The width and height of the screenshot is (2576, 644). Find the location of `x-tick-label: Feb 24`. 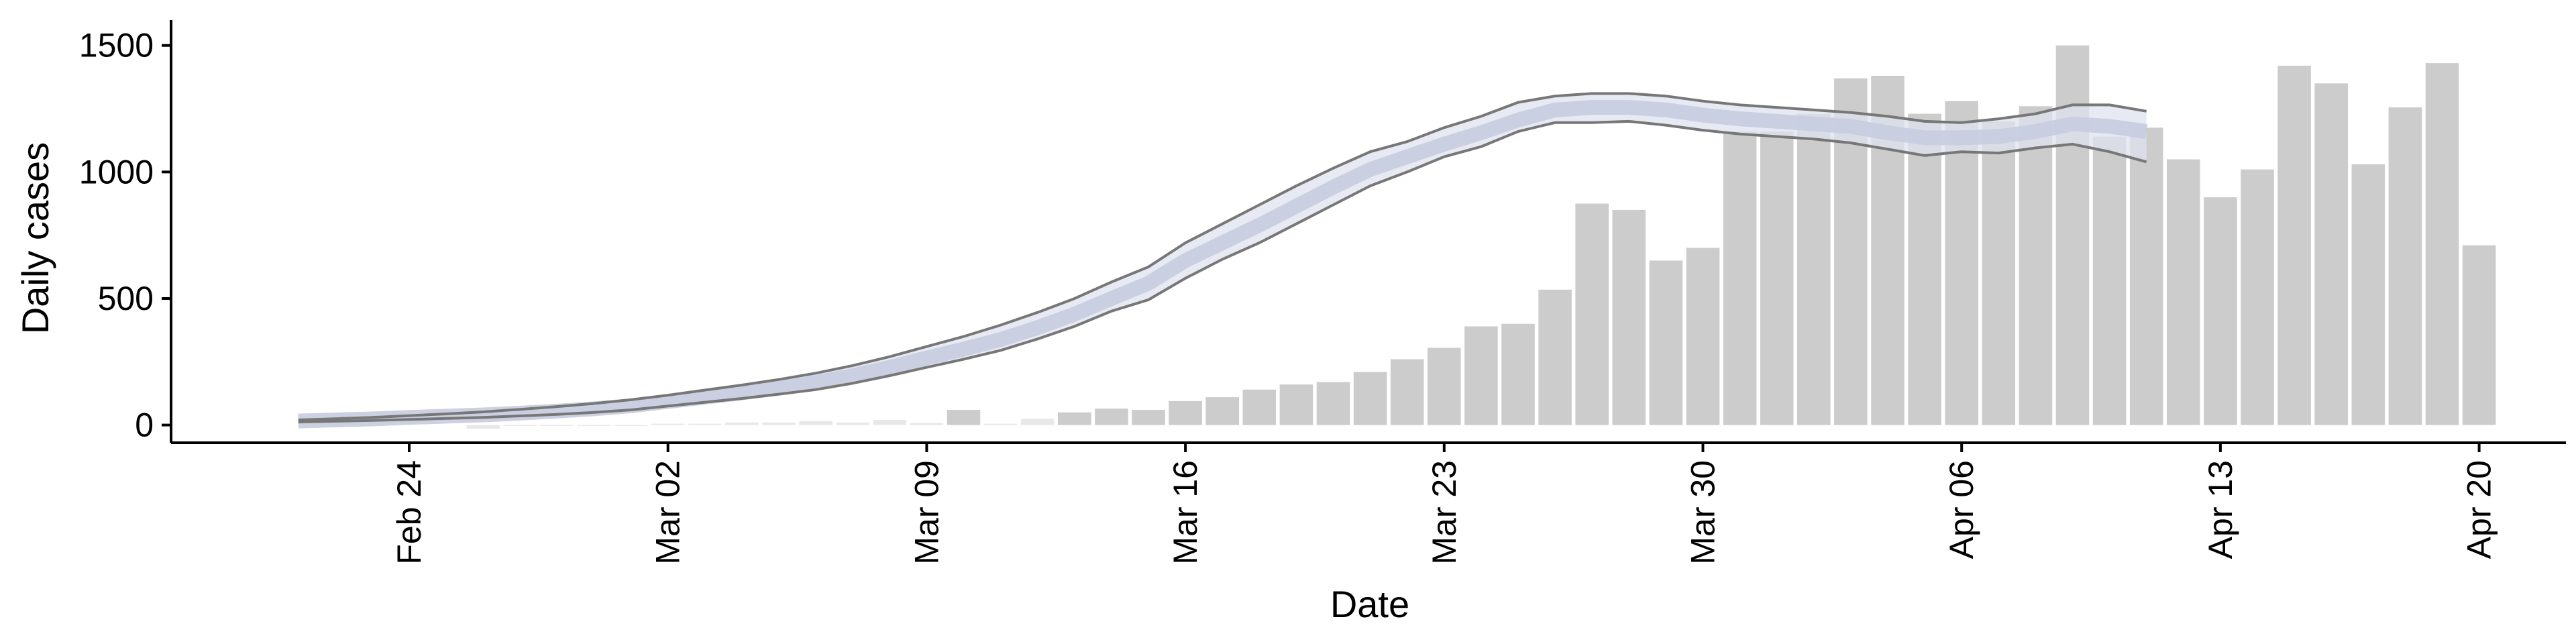

x-tick-label: Feb 24 is located at coordinates (409, 512).